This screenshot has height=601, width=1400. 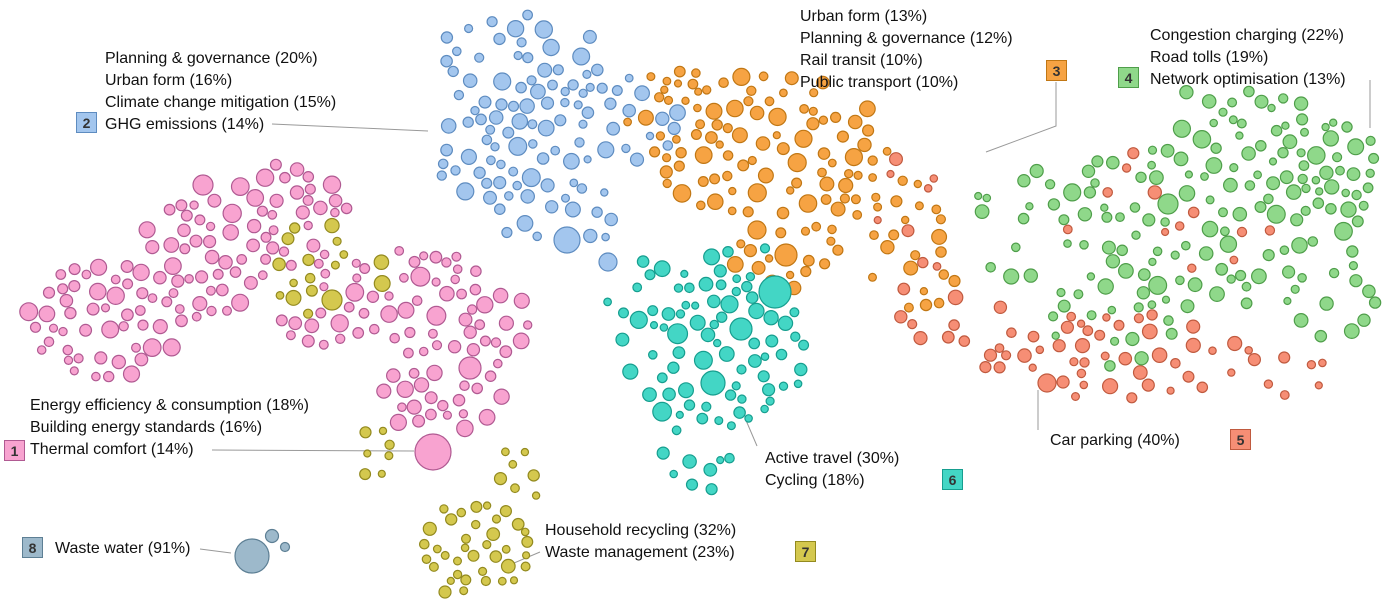 I want to click on label-connector-line, so click(x=1021, y=117).